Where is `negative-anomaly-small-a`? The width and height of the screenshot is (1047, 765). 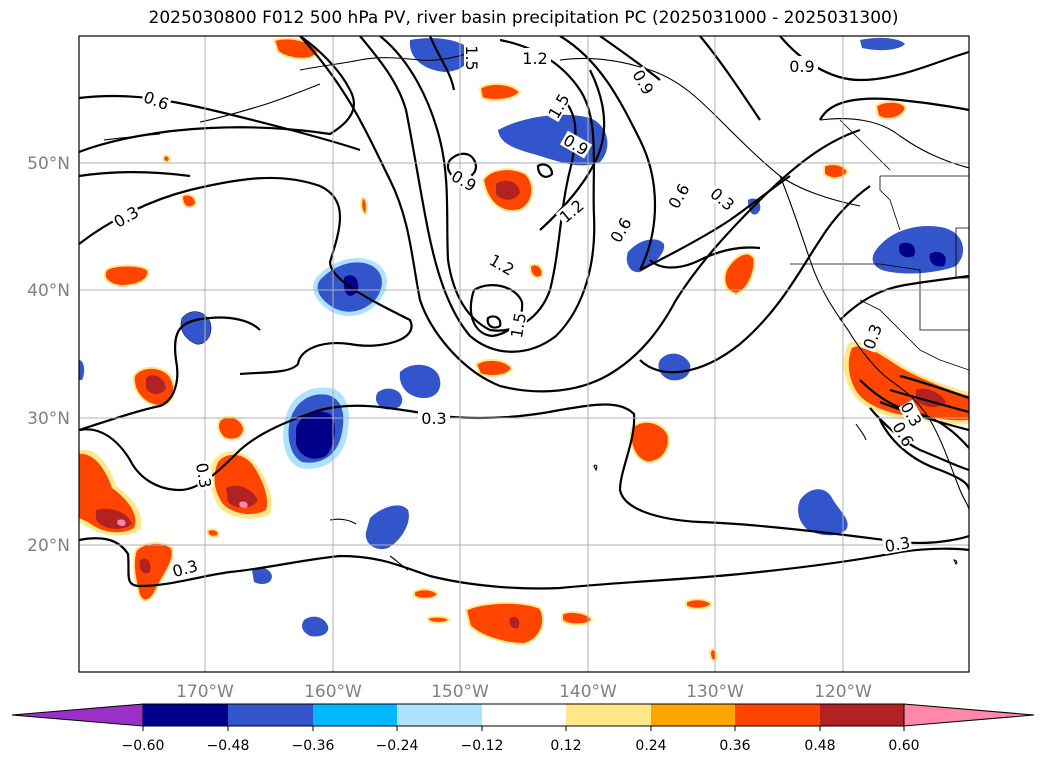 negative-anomaly-small-a is located at coordinates (196, 328).